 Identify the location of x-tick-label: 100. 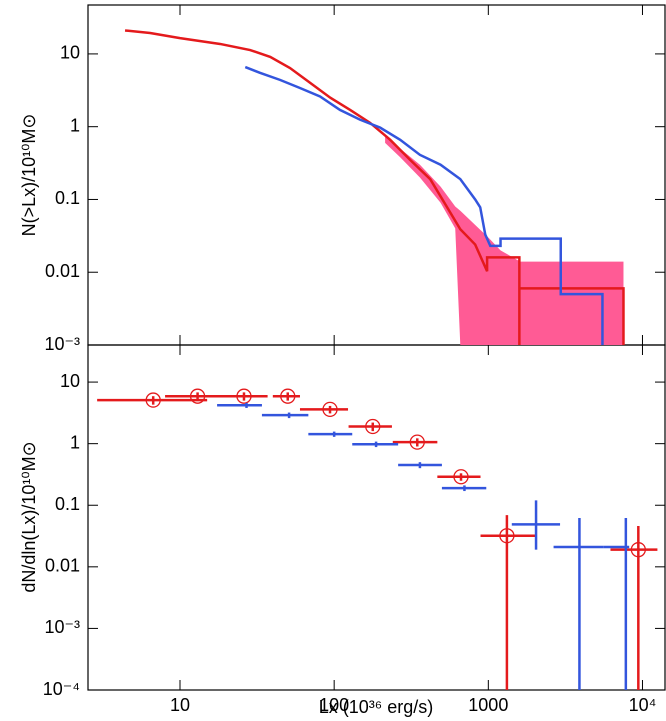
(334, 705).